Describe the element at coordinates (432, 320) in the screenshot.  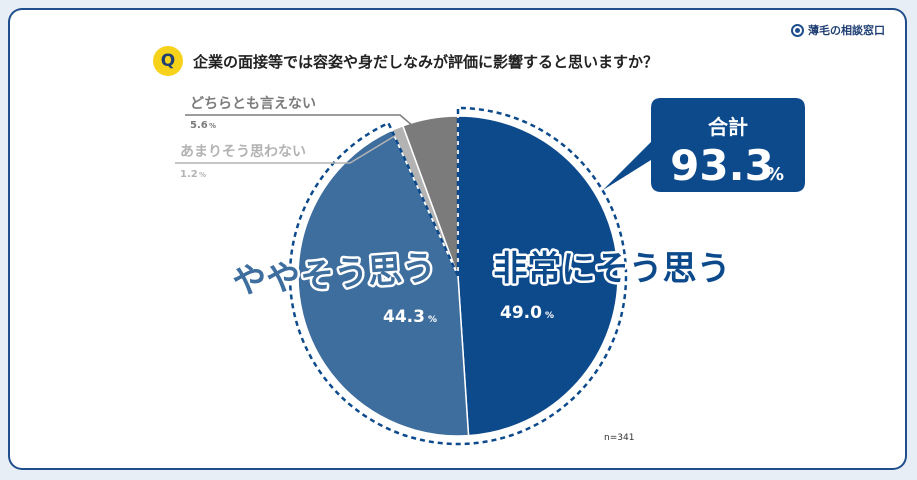
I see `unit-somewhat-agree: %` at that location.